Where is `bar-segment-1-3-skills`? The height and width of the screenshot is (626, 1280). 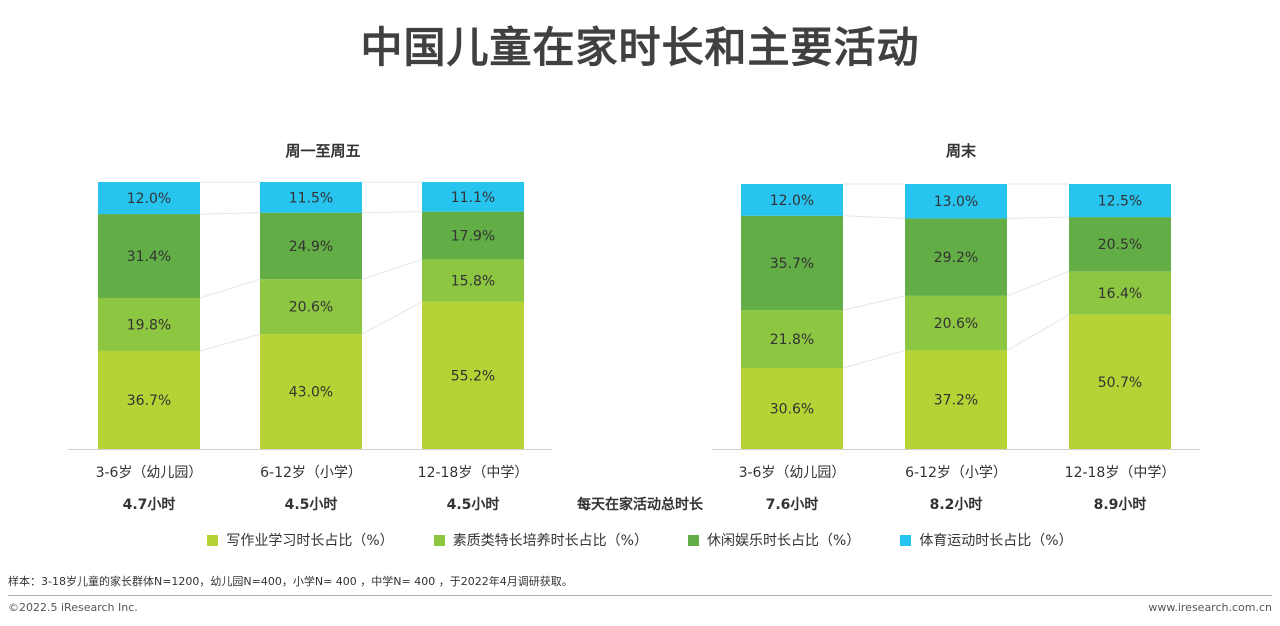
bar-segment-1-3-skills is located at coordinates (473, 280).